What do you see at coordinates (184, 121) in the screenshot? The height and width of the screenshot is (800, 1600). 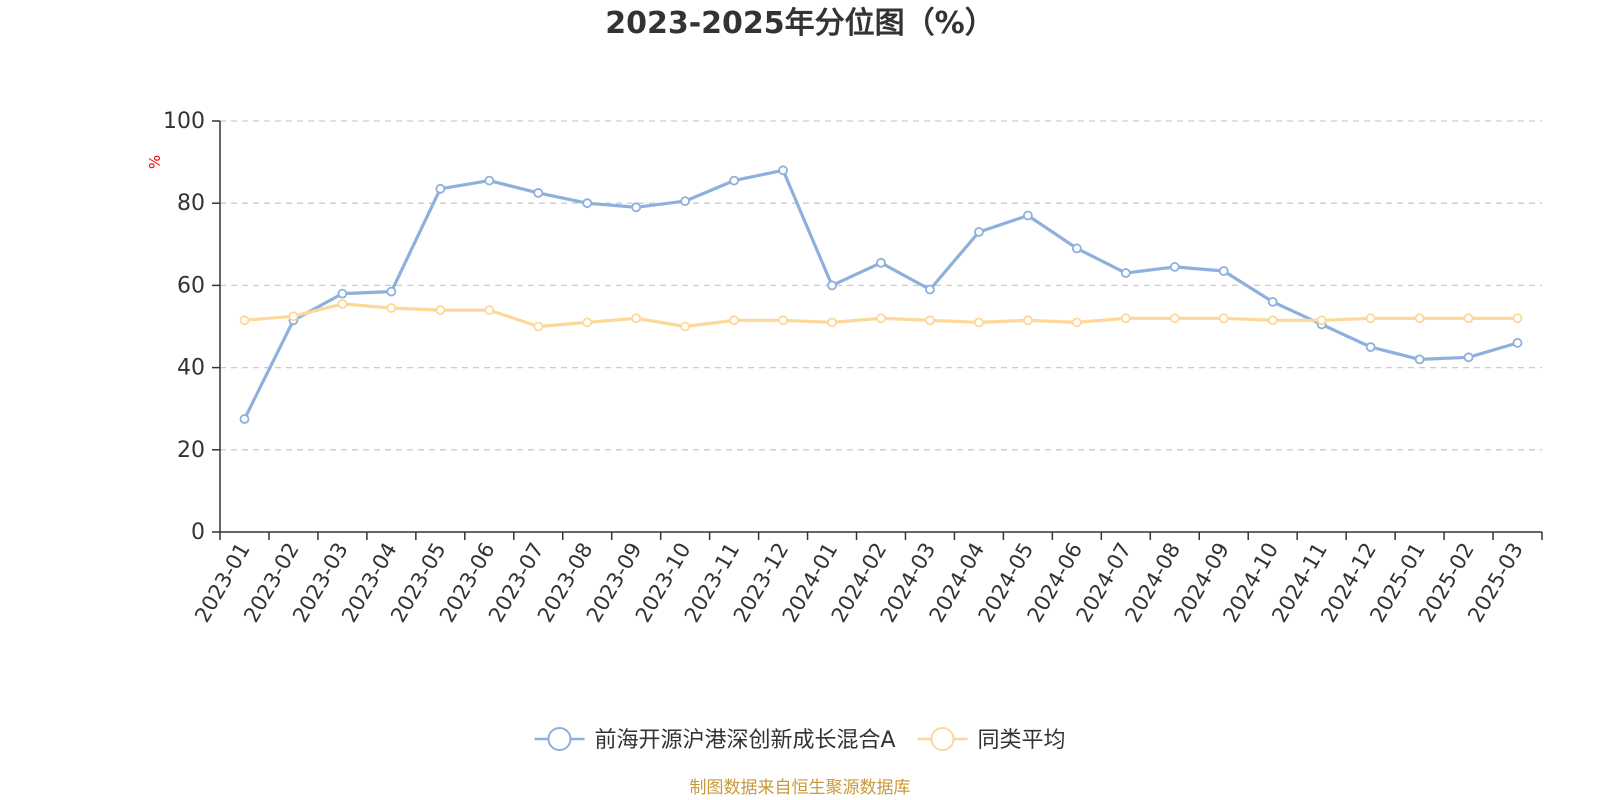 I see `y-tick-label: 100` at bounding box center [184, 121].